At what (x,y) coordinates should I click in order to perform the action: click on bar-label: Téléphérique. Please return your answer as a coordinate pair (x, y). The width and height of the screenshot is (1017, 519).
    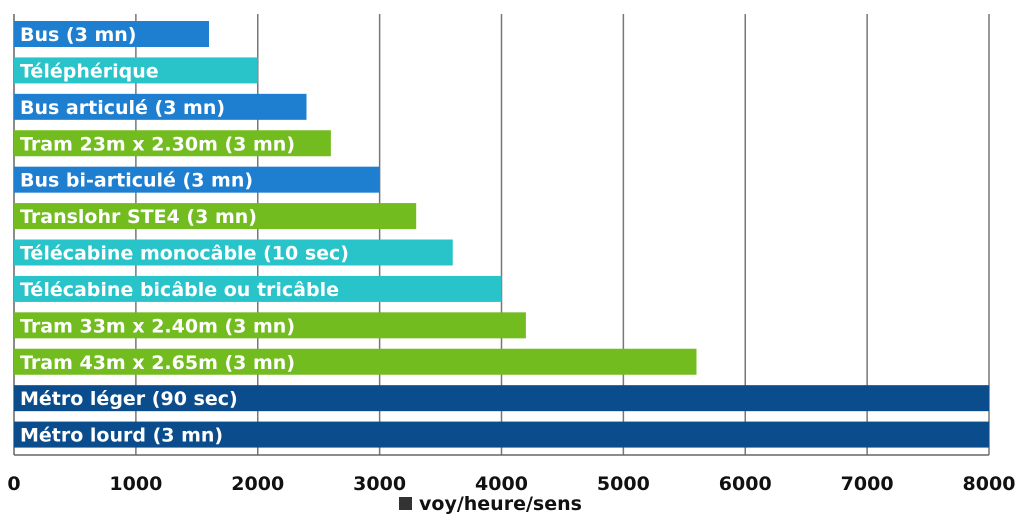
    Looking at the image, I should click on (89, 71).